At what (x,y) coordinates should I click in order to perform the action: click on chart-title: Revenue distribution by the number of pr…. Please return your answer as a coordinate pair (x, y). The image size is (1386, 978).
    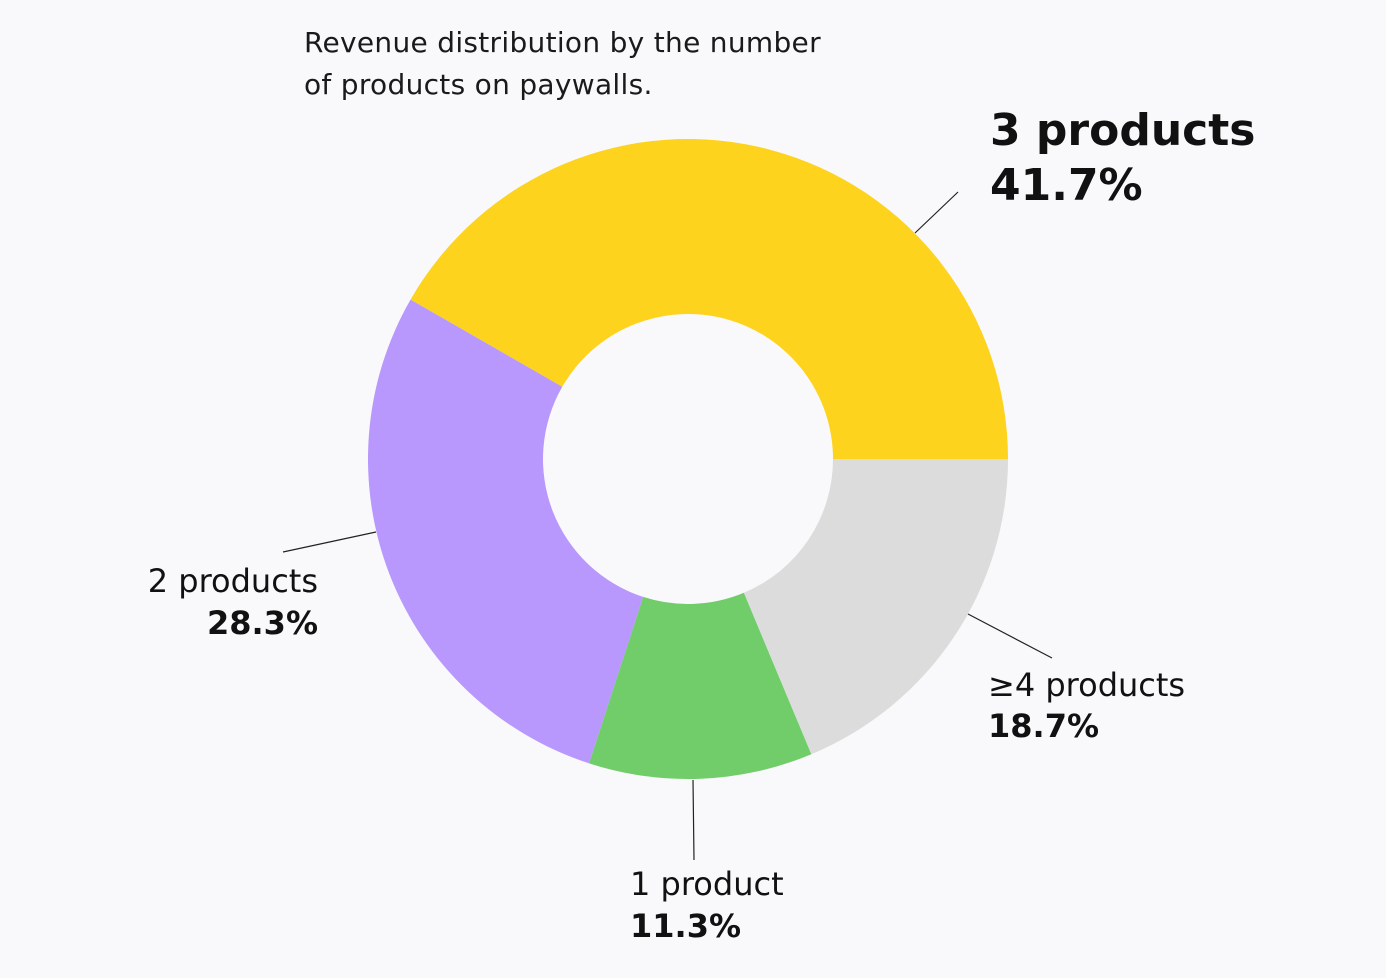
    Looking at the image, I should click on (562, 63).